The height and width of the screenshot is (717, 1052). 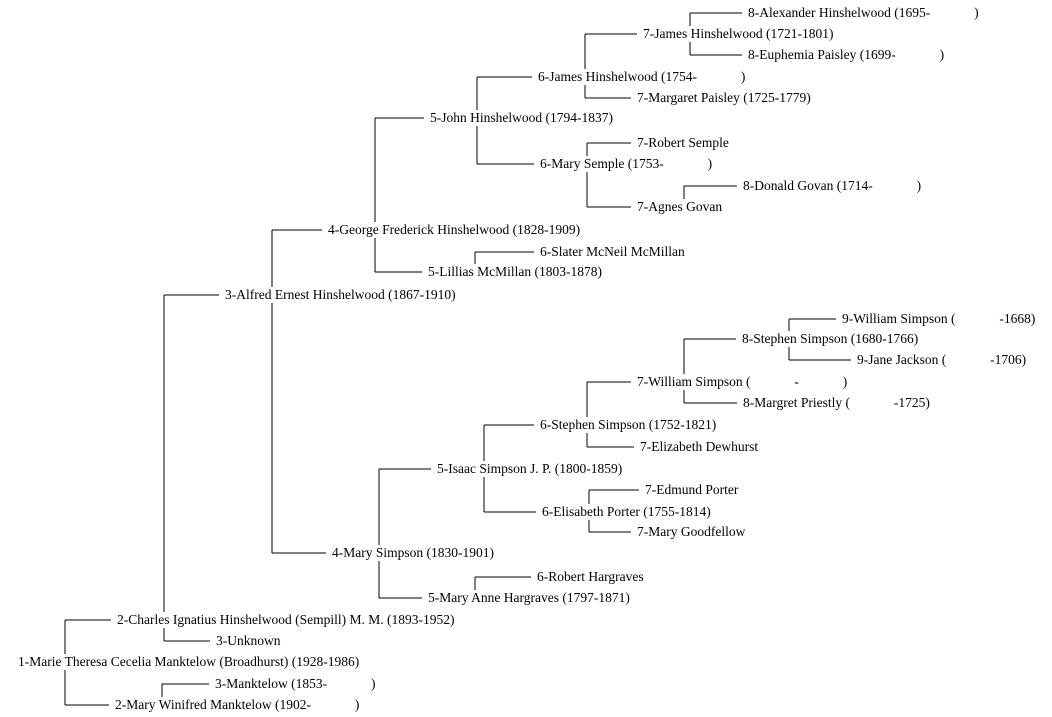 I want to click on person-label: 7-Robert Semple, so click(x=684, y=143).